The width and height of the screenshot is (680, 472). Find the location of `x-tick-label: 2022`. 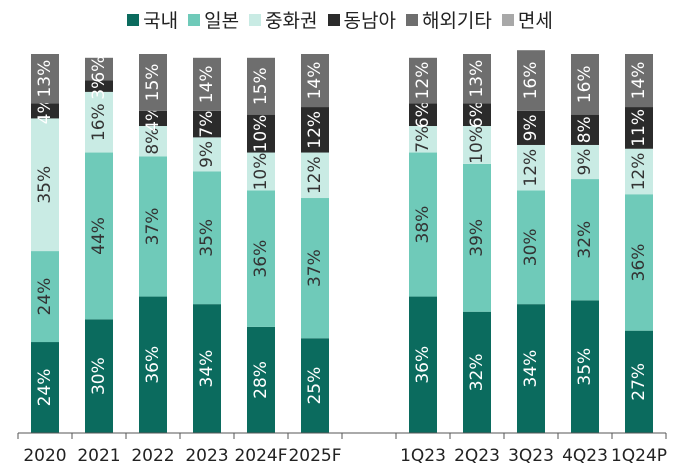

x-tick-label: 2022 is located at coordinates (152, 456).